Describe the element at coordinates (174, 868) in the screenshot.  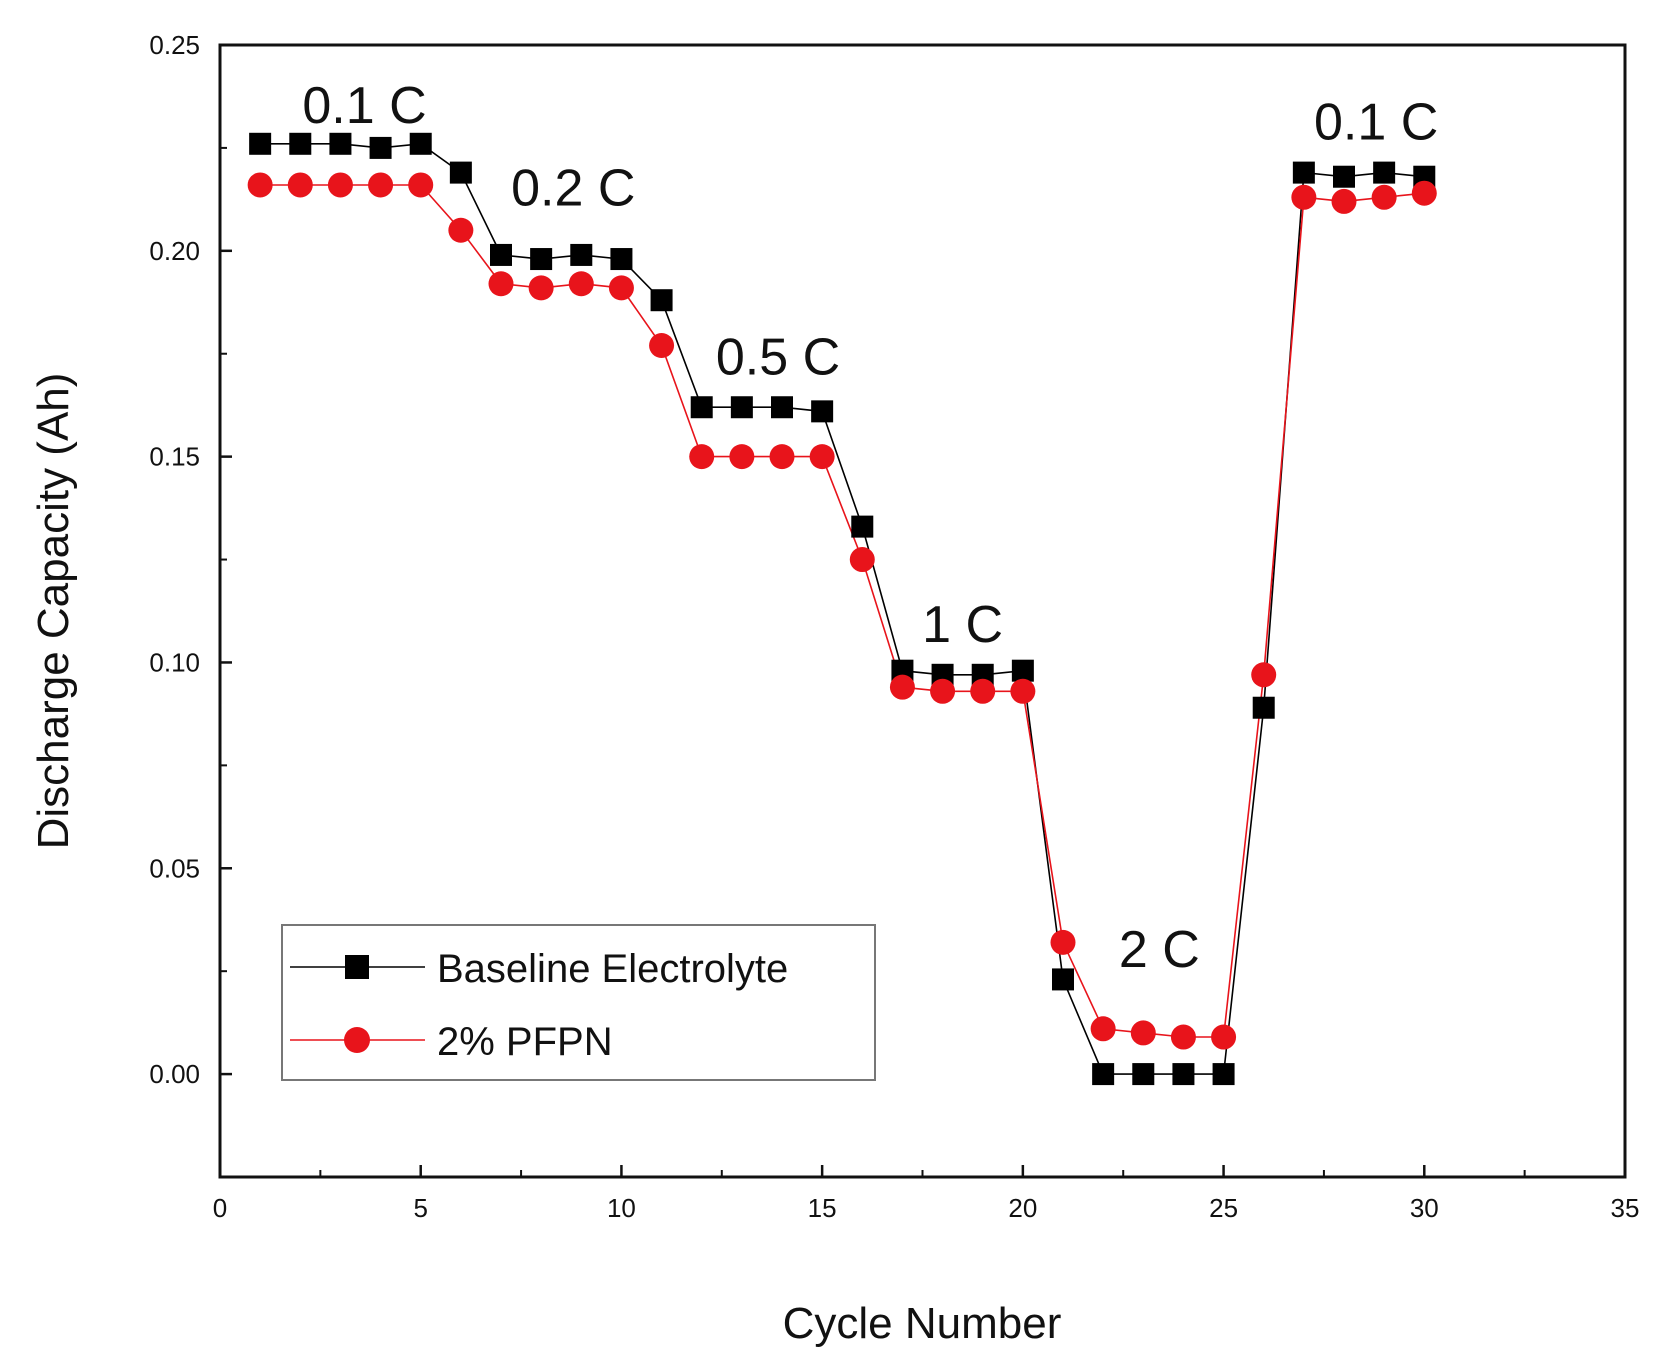
I see `y-tick-label: 0.05` at that location.